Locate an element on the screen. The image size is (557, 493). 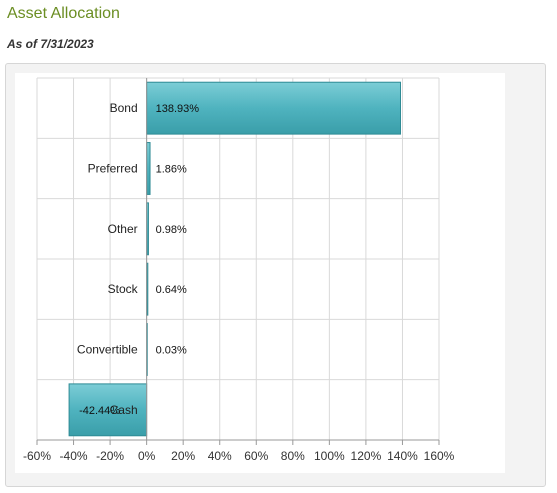
page-title: Asset Allocation is located at coordinates (63, 13).